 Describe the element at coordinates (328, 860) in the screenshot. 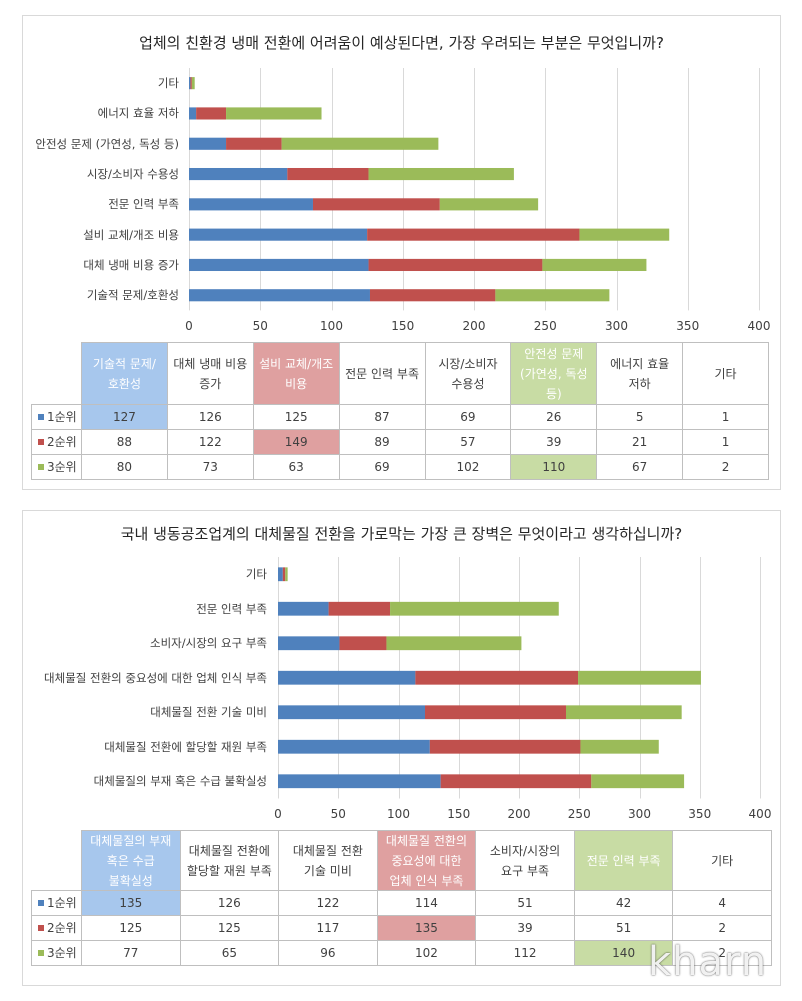

I see `table-header-cell: 대체물질 전환 기술 미비` at that location.